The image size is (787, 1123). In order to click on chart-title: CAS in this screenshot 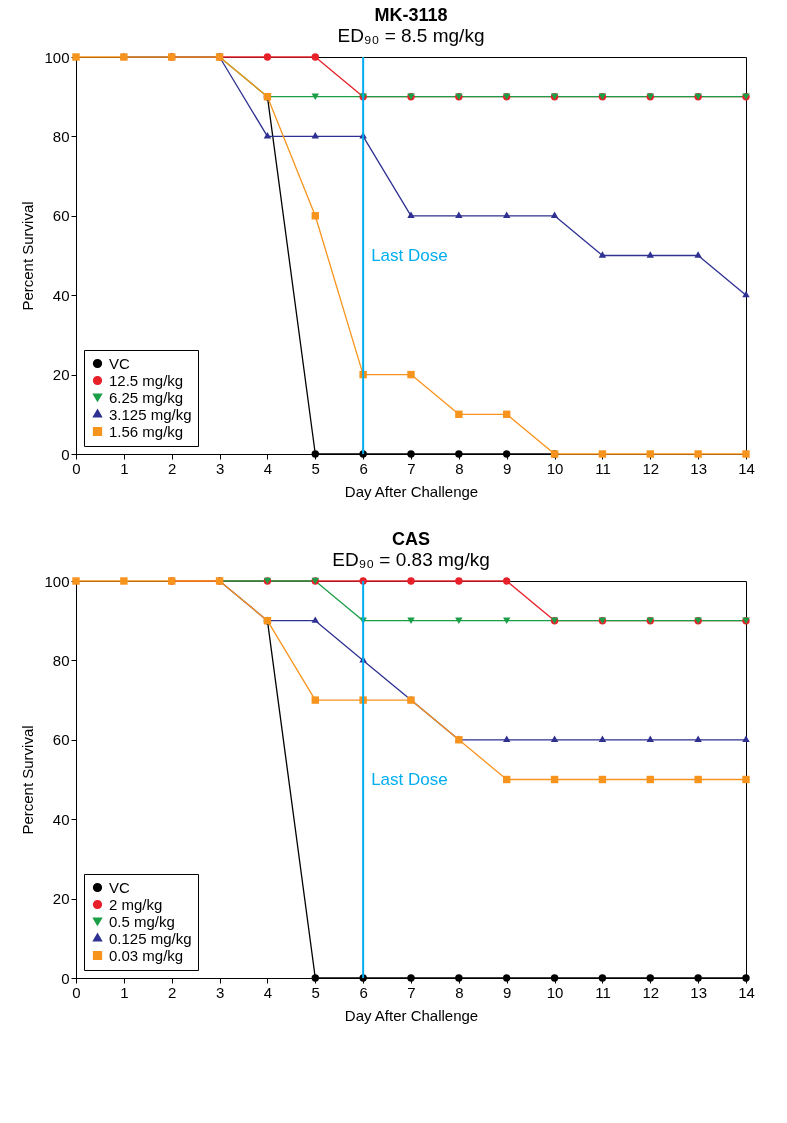, I will do `click(411, 539)`.